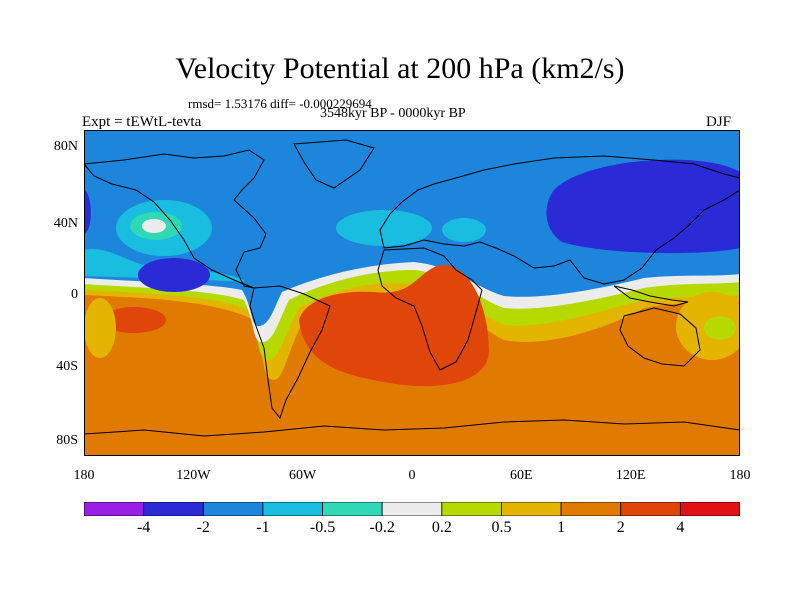 The width and height of the screenshot is (800, 600). I want to click on lat-tick-label: 80S, so click(67, 440).